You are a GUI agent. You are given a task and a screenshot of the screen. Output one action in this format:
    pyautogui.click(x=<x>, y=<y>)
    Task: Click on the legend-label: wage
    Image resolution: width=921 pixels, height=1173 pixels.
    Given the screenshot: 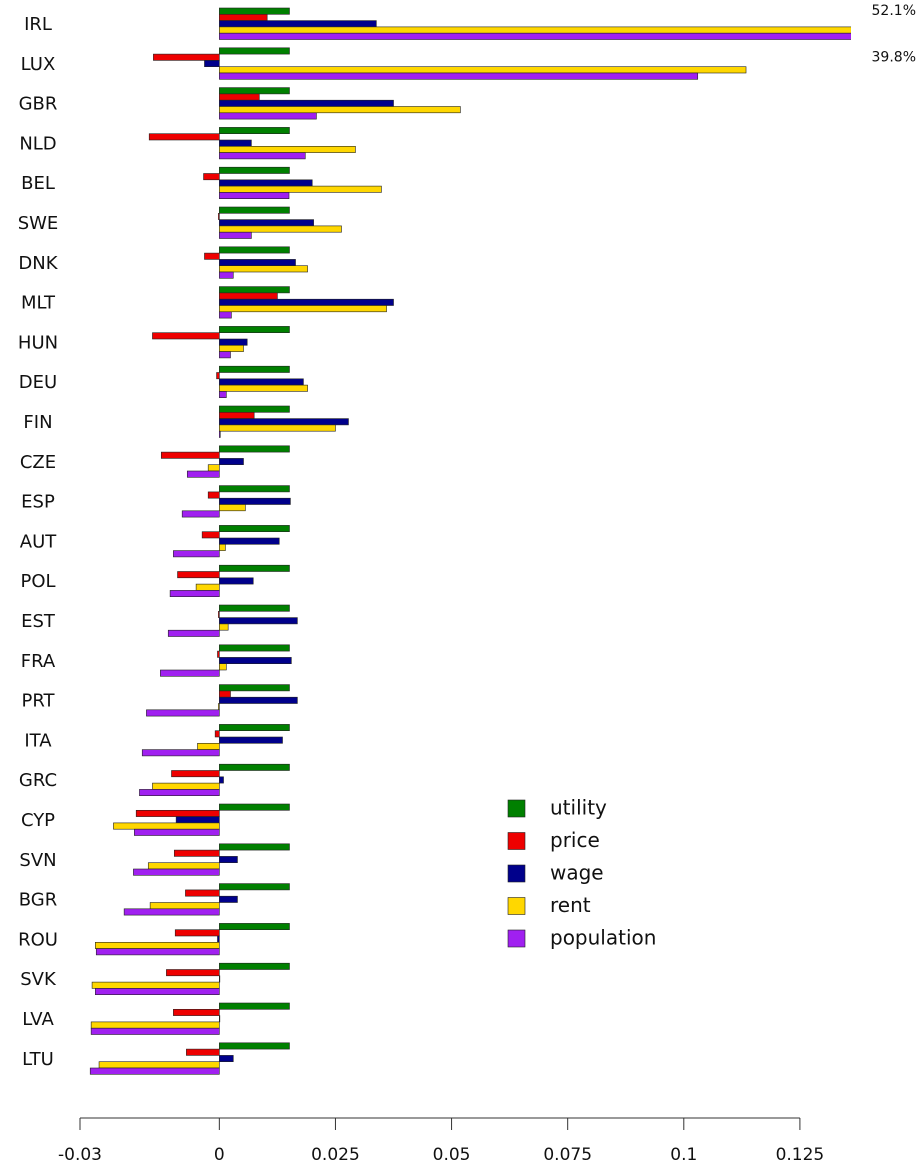 What is the action you would take?
    pyautogui.click(x=577, y=873)
    